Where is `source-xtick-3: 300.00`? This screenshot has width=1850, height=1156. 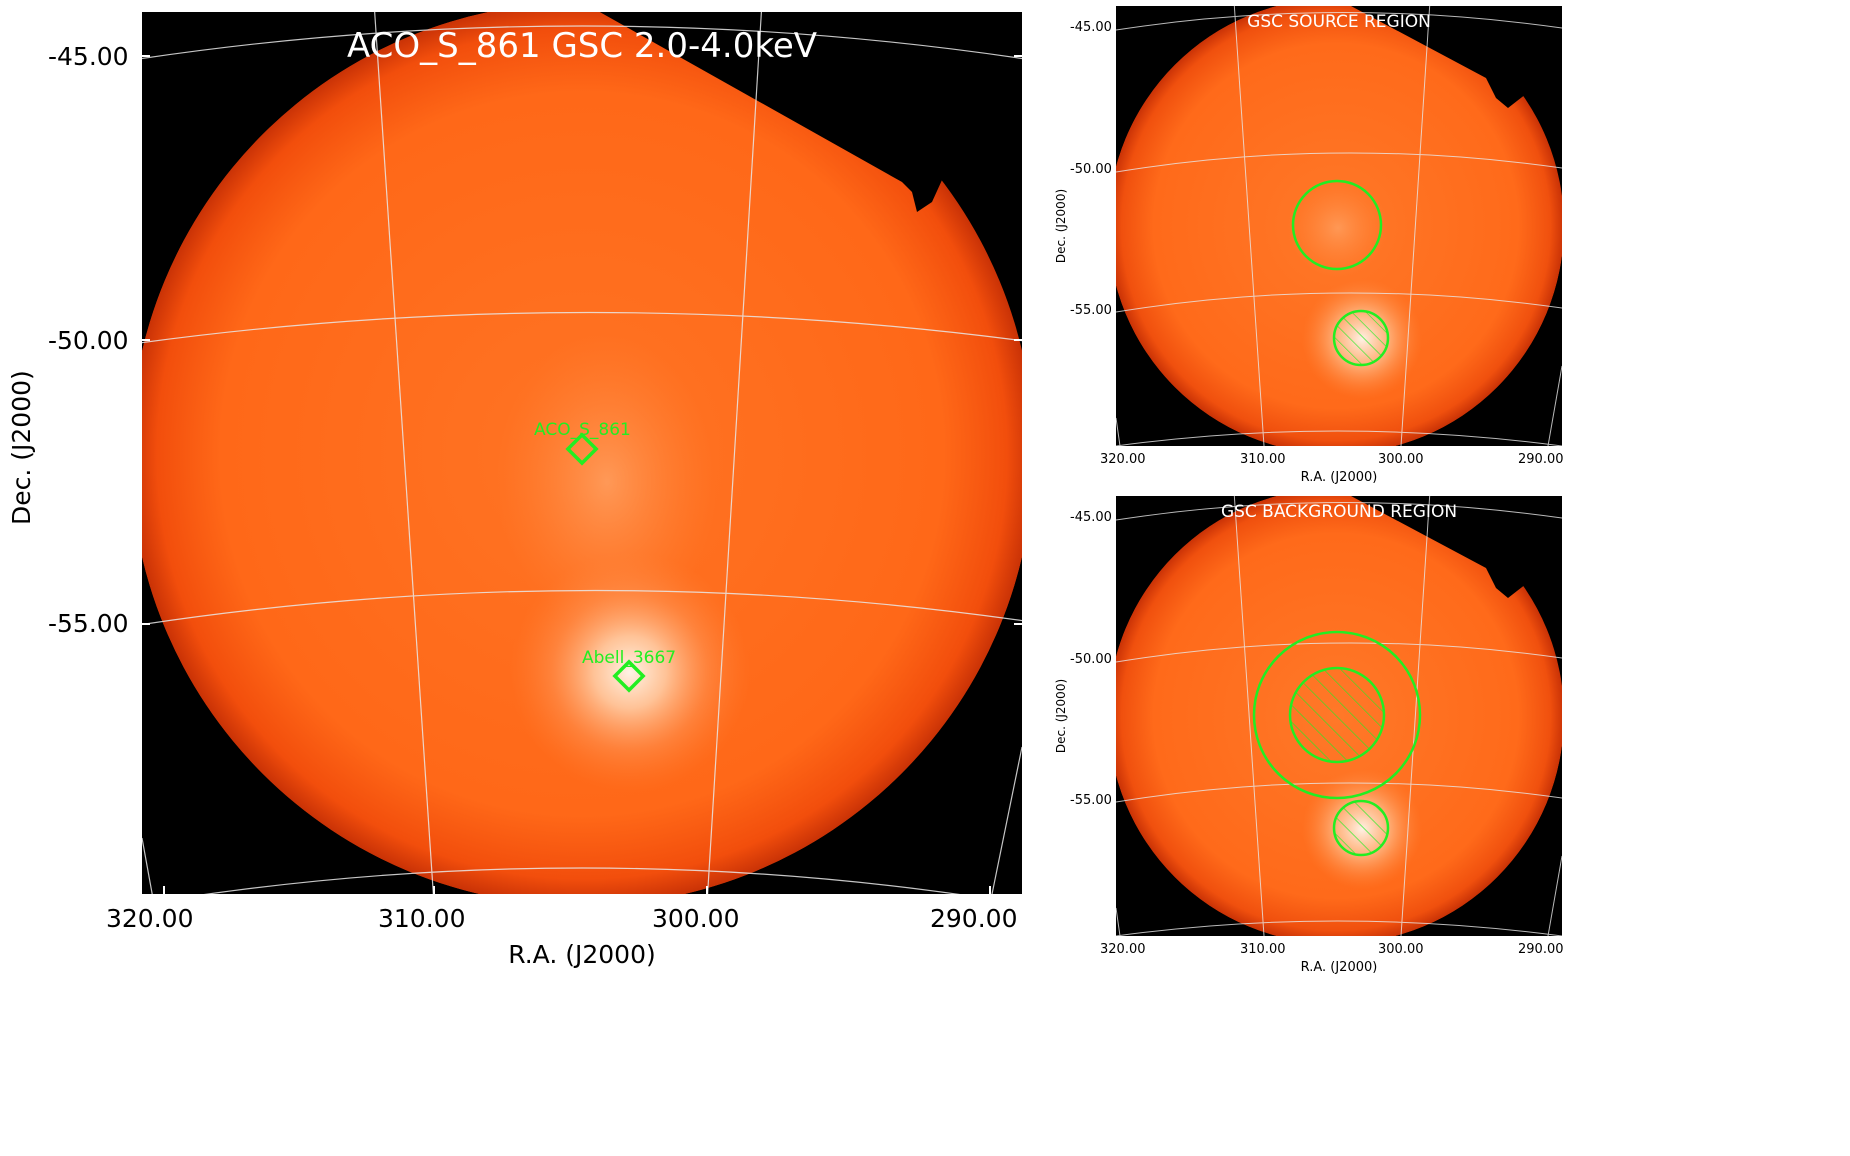
source-xtick-3: 300.00 is located at coordinates (1401, 459).